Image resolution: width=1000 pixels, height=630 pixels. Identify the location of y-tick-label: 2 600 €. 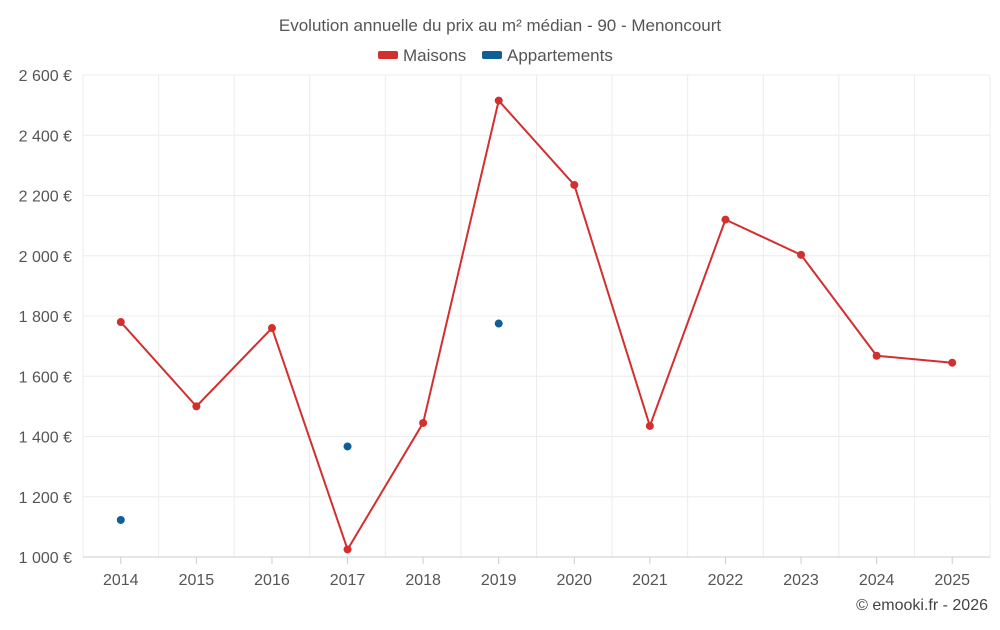
(45, 76).